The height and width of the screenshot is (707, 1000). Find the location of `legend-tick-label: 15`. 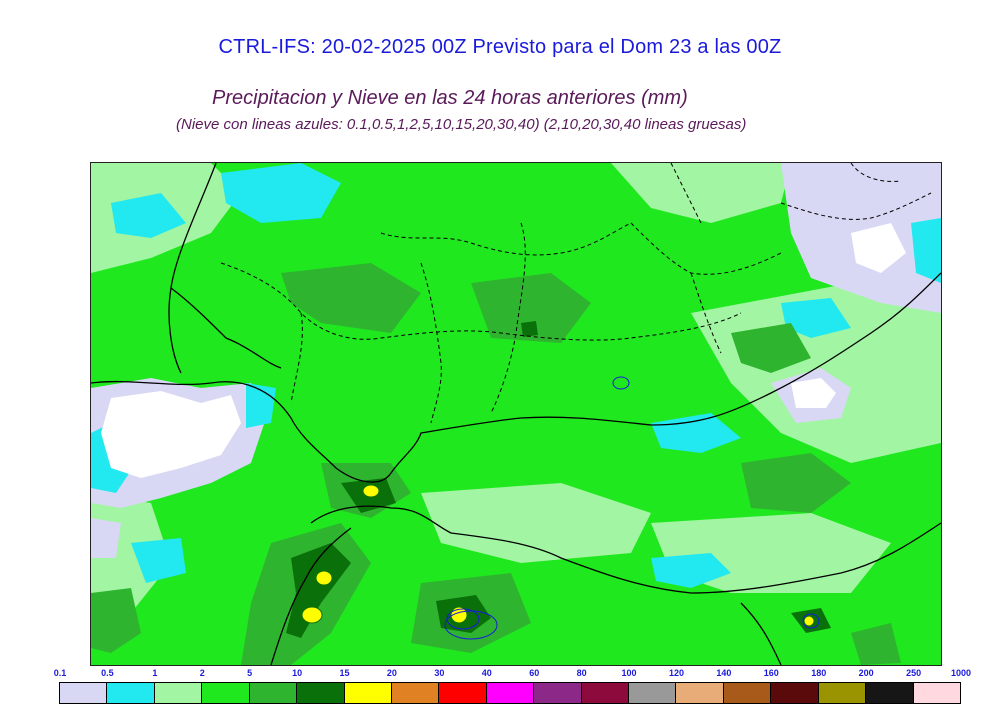

legend-tick-label: 15 is located at coordinates (344, 673).